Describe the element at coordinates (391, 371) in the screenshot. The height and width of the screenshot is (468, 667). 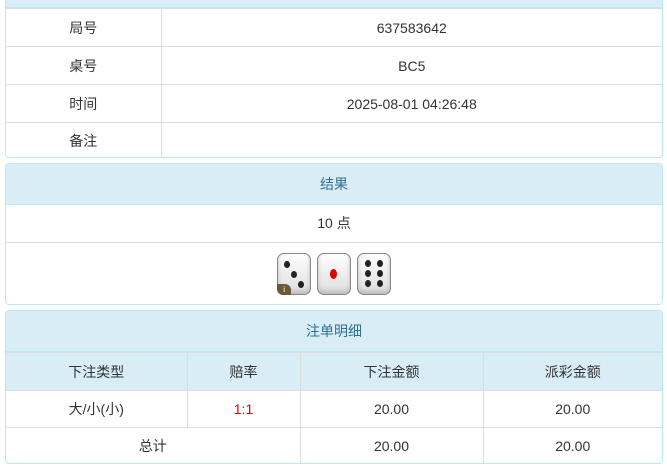
I see `header-bet-amount: 下注金额` at that location.